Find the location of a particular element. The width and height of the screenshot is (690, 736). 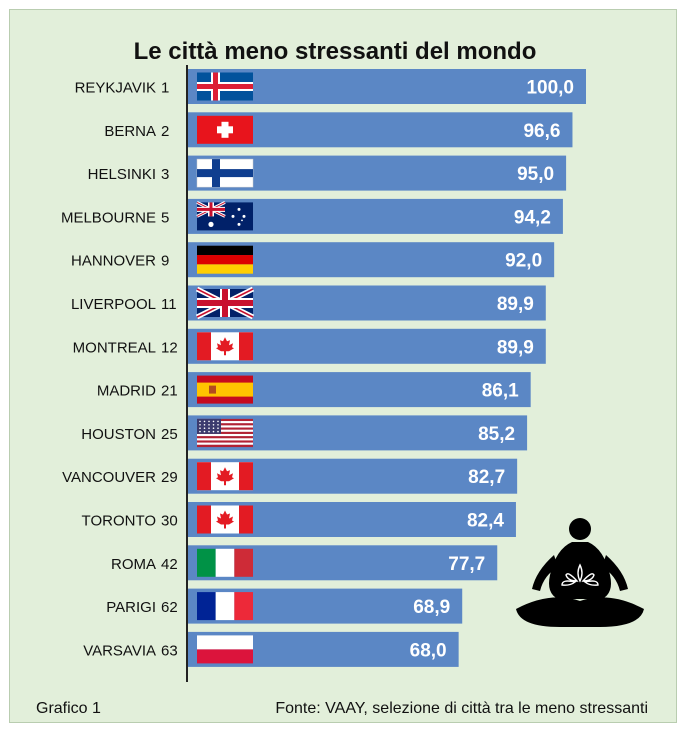

category-label: MONTREAL is located at coordinates (114, 347).